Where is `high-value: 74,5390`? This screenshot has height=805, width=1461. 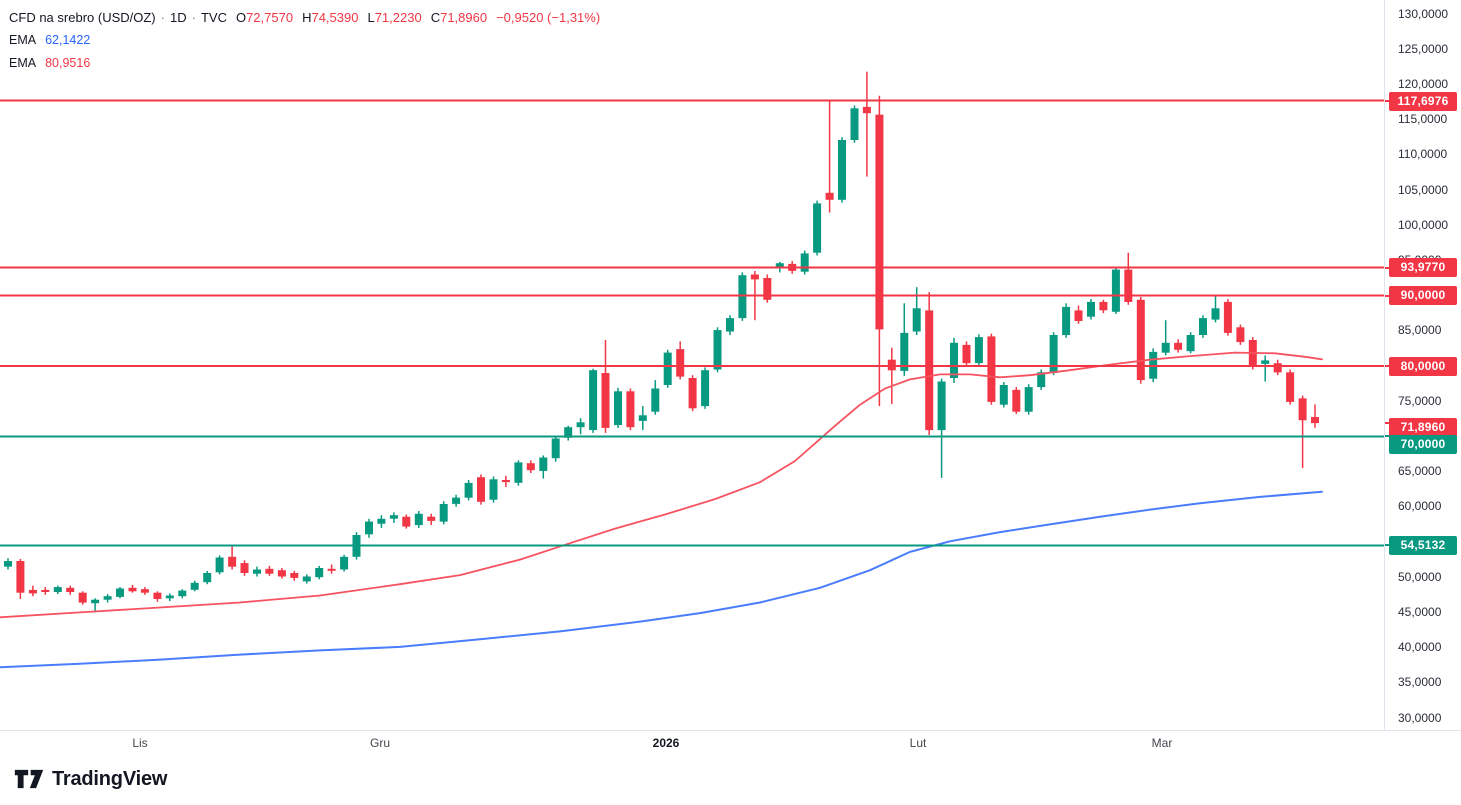
high-value: 74,5390 is located at coordinates (335, 17).